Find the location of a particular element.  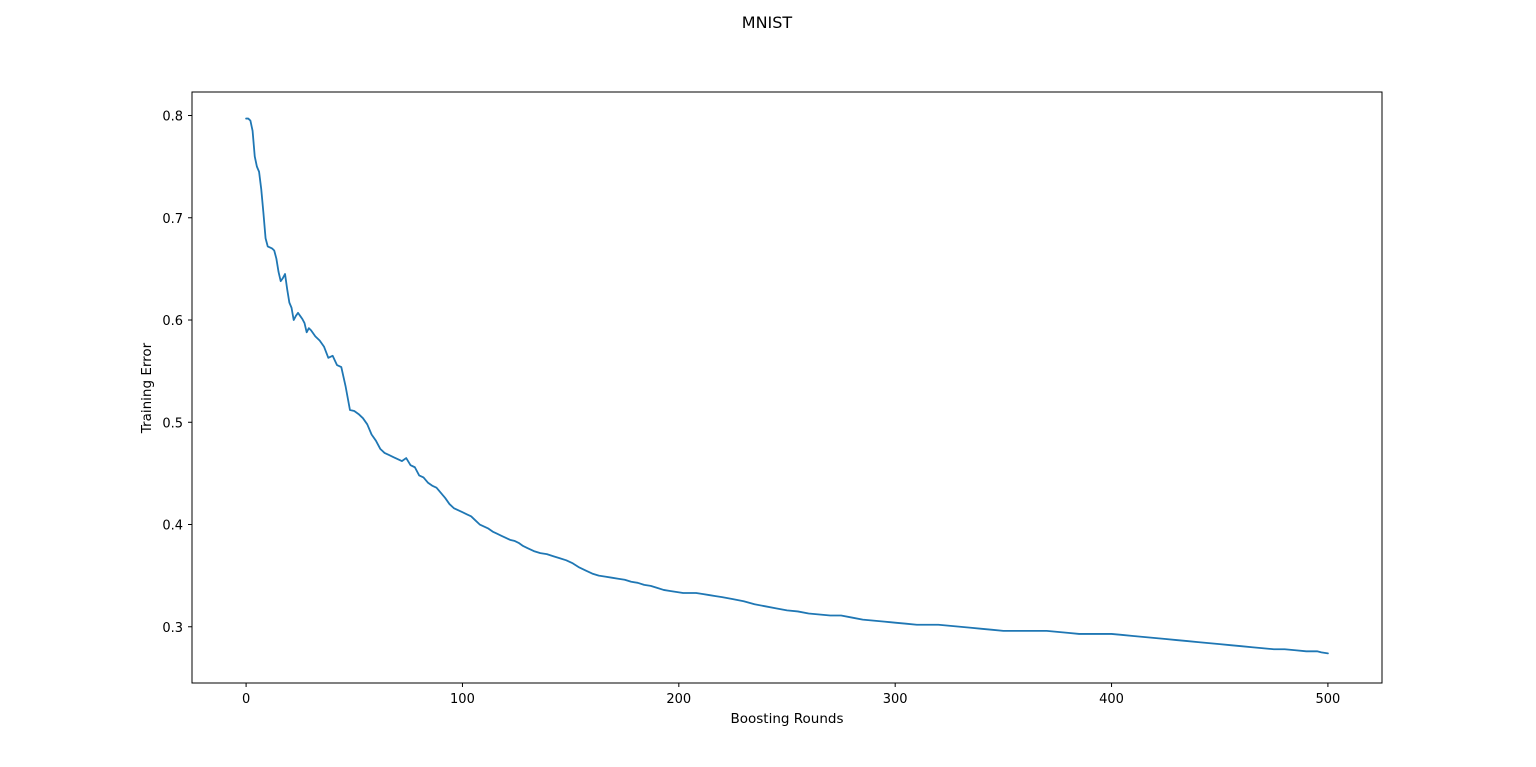

y-tick-label: 0.5 is located at coordinates (172, 423).